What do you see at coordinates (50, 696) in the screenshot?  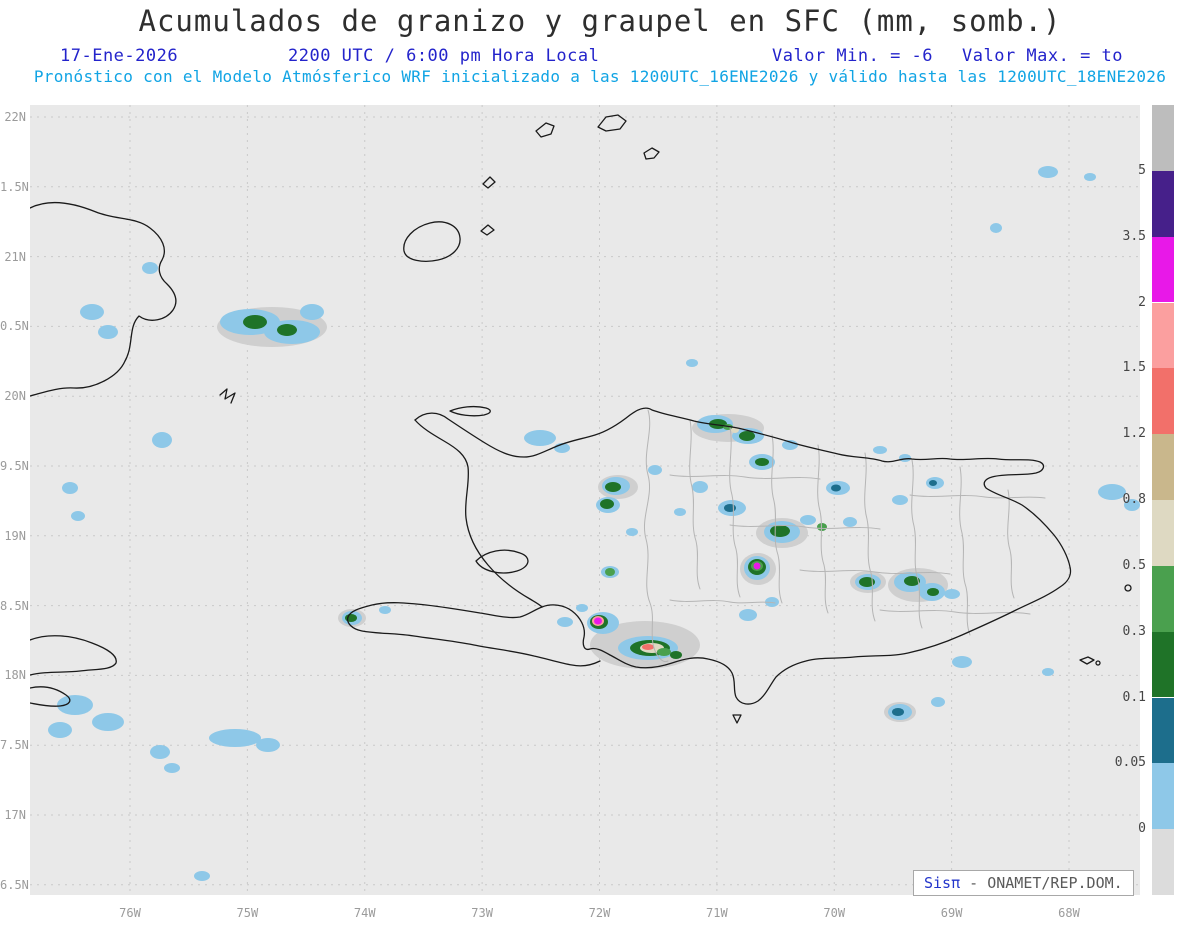 I see `coastline-jamaica-south` at bounding box center [50, 696].